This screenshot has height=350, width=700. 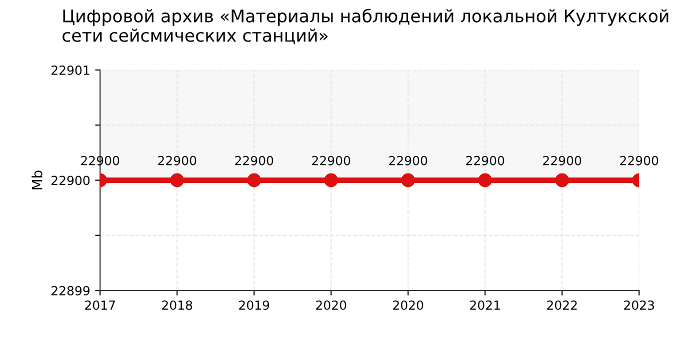 What do you see at coordinates (254, 305) in the screenshot?
I see `x-tick-label: 2019` at bounding box center [254, 305].